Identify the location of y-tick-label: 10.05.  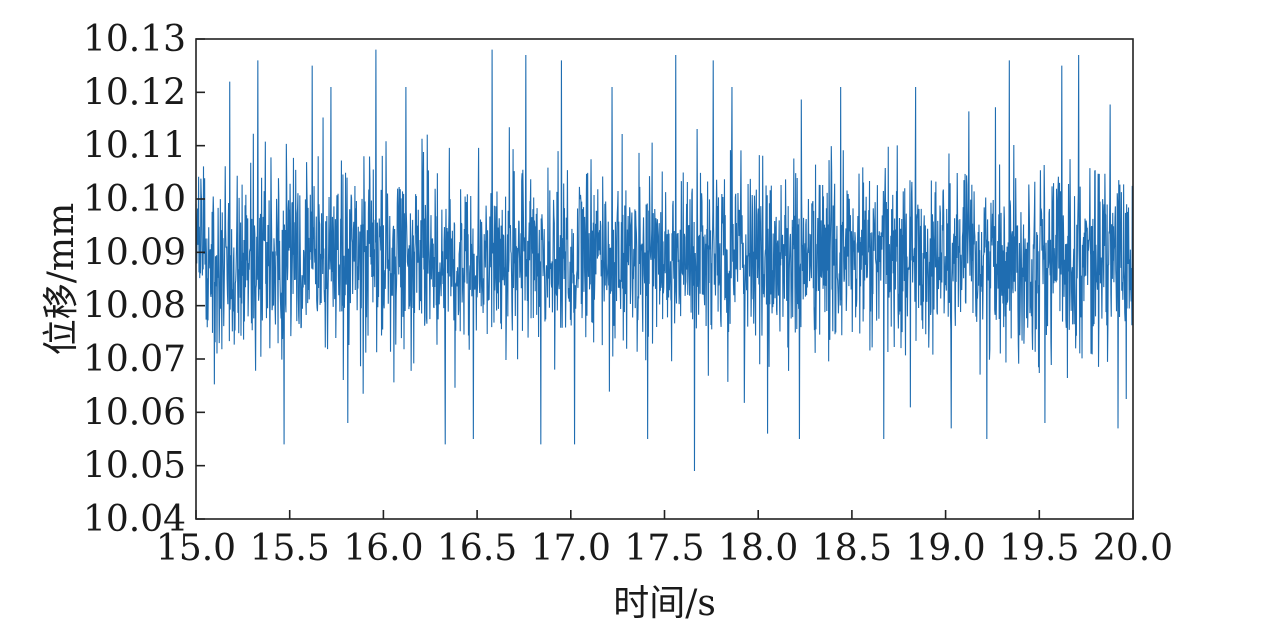
(134, 466).